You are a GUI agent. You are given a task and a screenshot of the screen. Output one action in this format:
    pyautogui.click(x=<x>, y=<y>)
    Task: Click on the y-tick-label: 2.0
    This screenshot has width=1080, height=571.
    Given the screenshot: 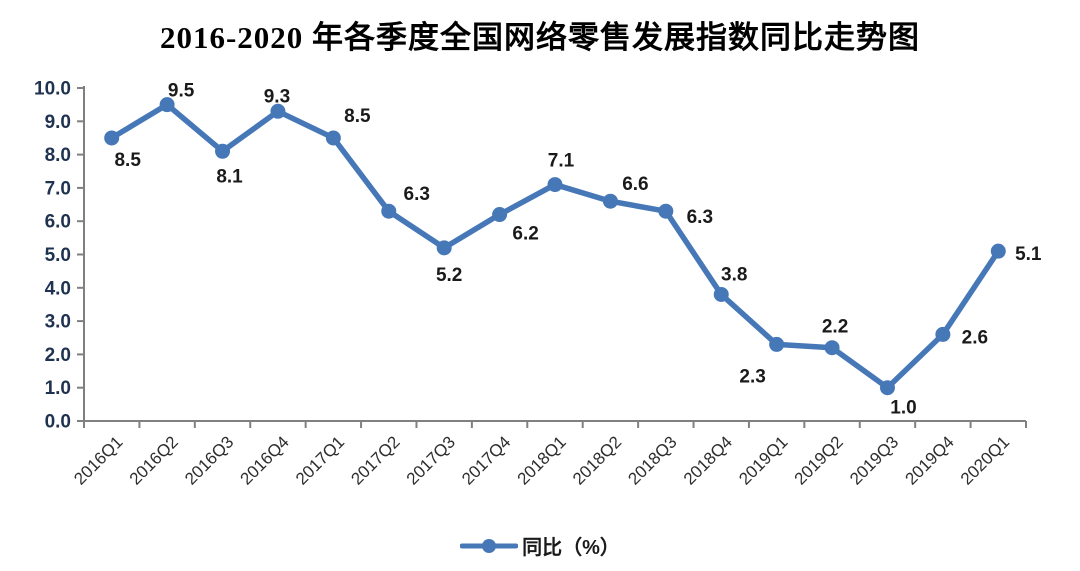 What is the action you would take?
    pyautogui.click(x=58, y=355)
    